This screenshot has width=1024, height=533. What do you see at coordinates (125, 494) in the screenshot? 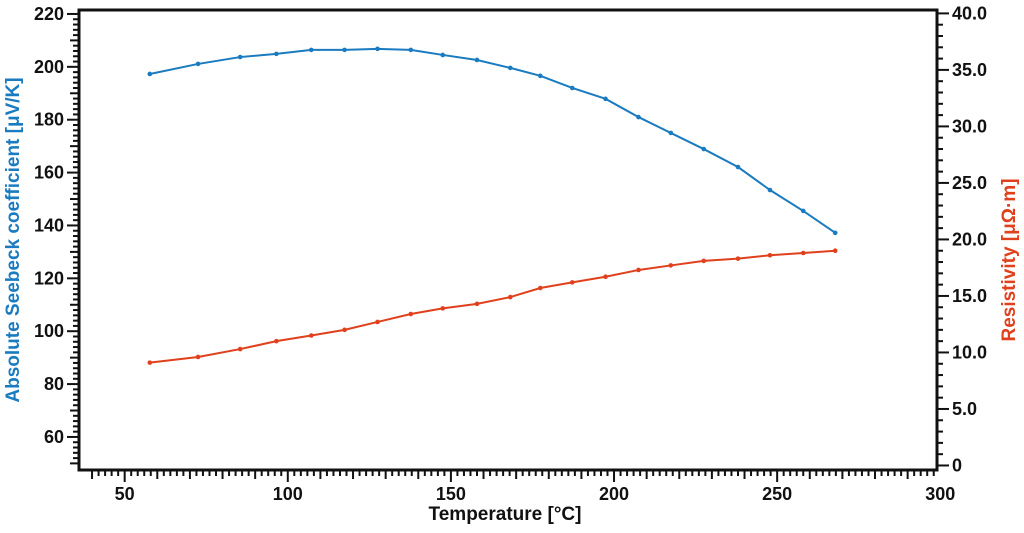
I see `x-tick-label: 50` at bounding box center [125, 494].